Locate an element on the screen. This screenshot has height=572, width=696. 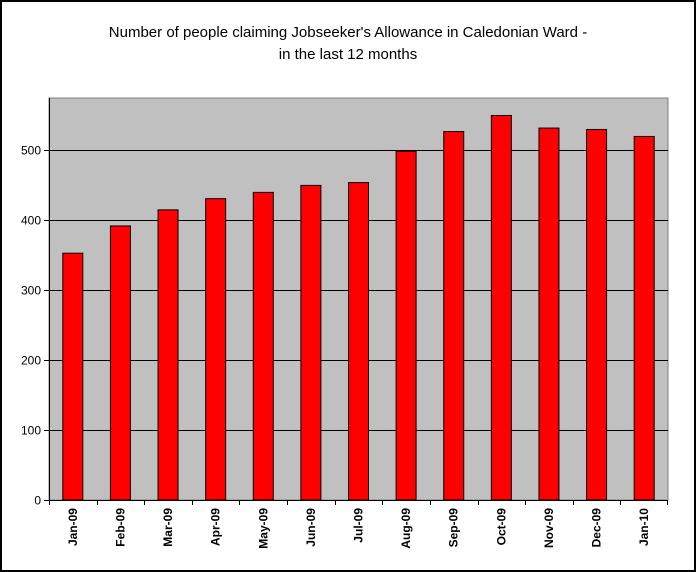
x-tick-label-May-09: May-09 is located at coordinates (263, 528).